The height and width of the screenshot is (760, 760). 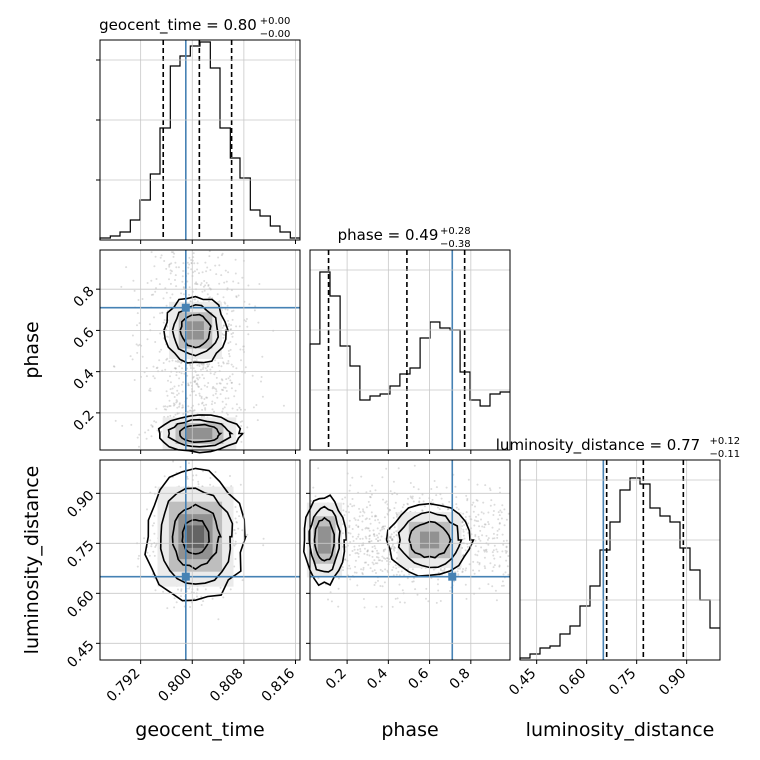 I want to click on x-tick-label: 0.2, so click(x=336, y=679).